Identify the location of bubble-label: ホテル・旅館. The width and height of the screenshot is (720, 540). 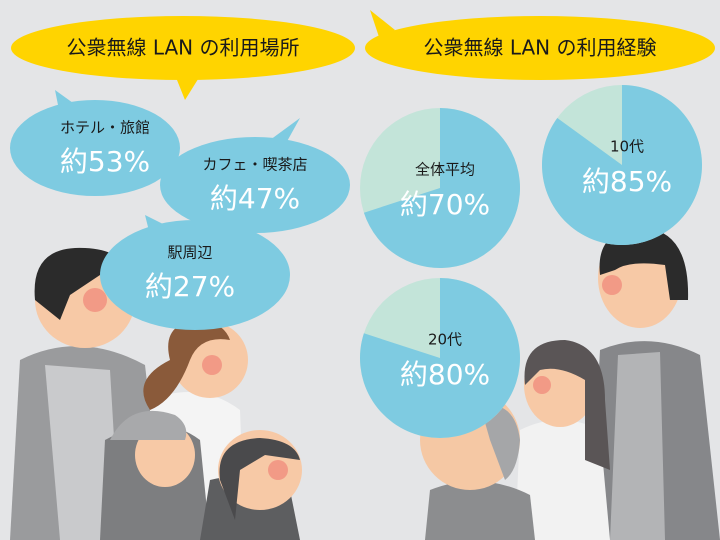
(105, 128).